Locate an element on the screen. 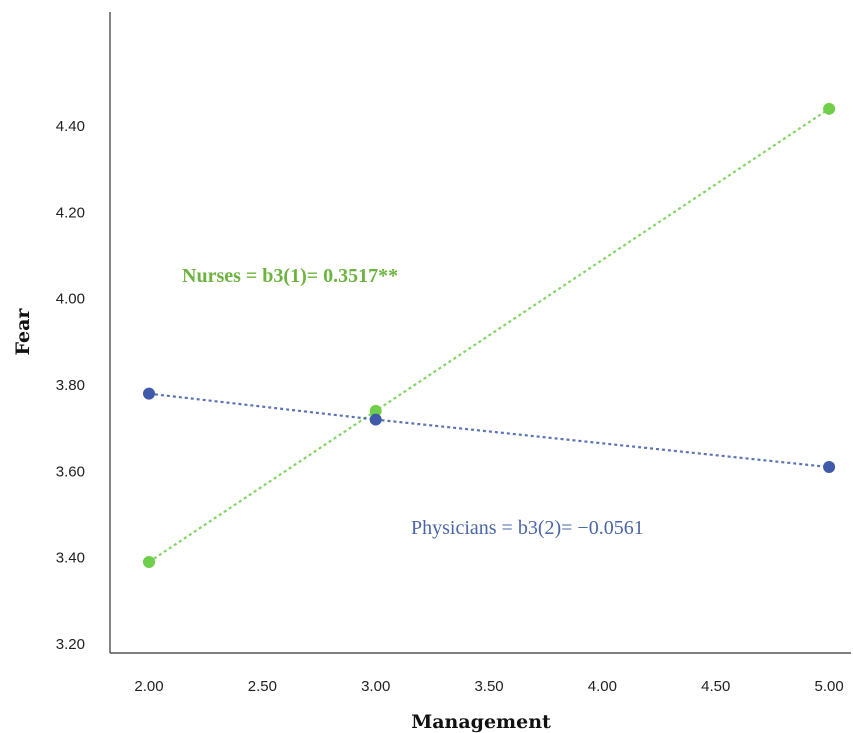 The height and width of the screenshot is (733, 853). y-tick-label: 3.80 is located at coordinates (70, 385).